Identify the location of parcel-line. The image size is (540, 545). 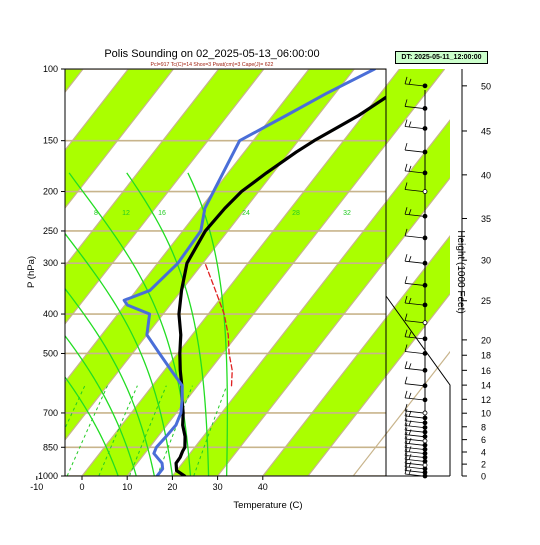
(218, 324).